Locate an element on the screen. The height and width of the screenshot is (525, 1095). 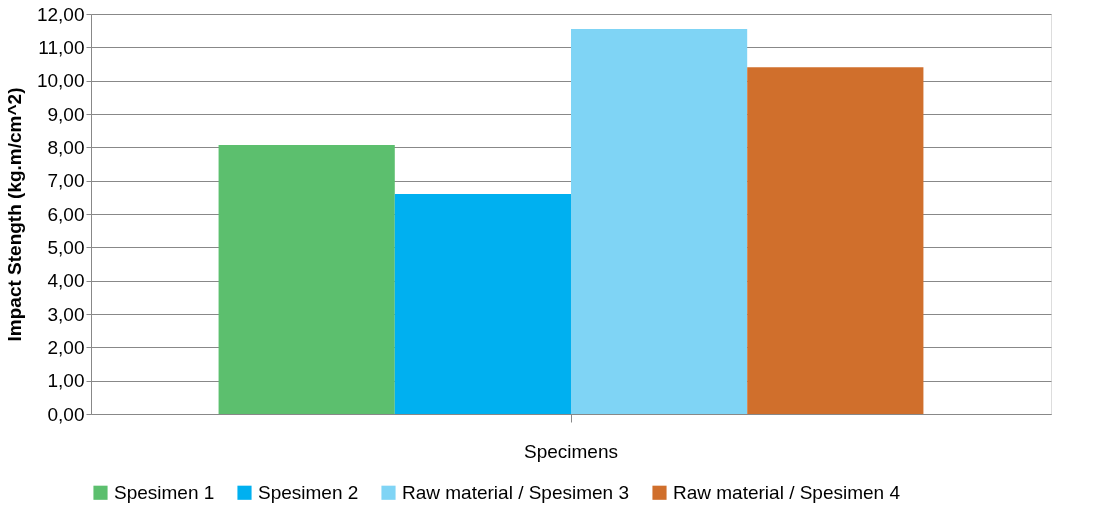
legend-label: Raw material / Spesimen 4 is located at coordinates (787, 492).